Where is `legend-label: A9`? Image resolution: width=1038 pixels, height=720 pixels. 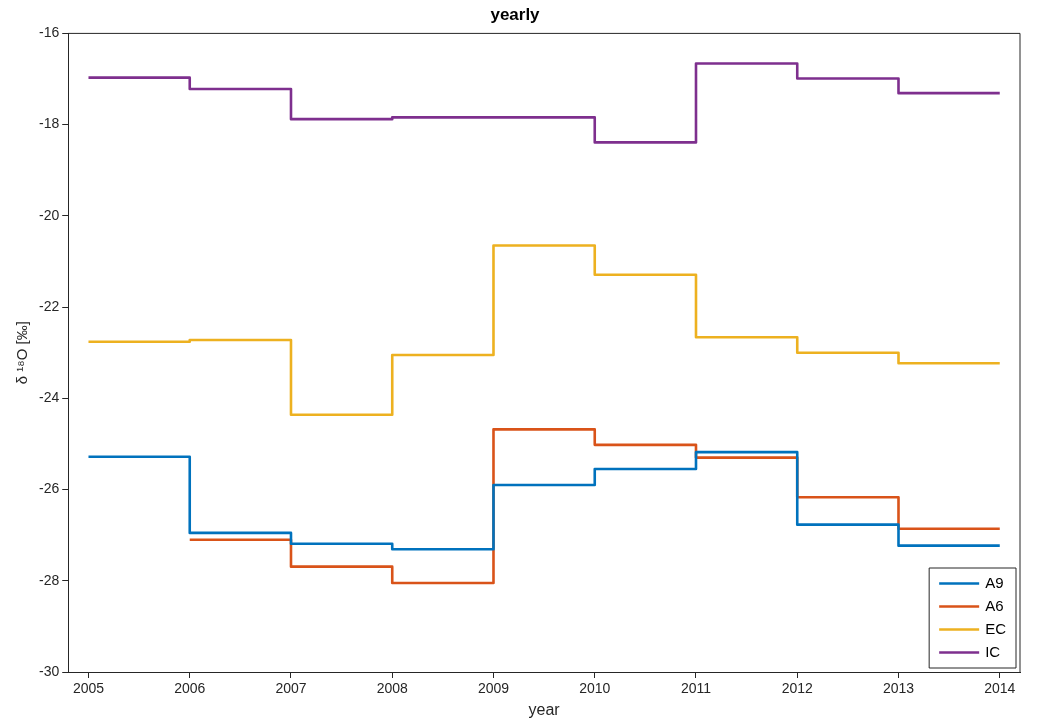 legend-label: A9 is located at coordinates (994, 582).